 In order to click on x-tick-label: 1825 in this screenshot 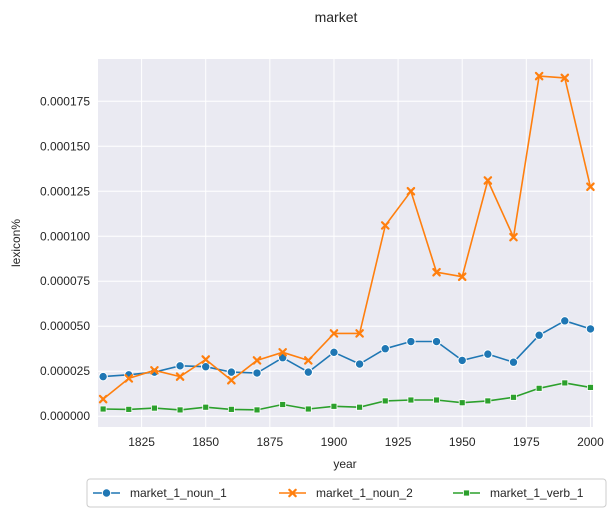, I will do `click(141, 442)`.